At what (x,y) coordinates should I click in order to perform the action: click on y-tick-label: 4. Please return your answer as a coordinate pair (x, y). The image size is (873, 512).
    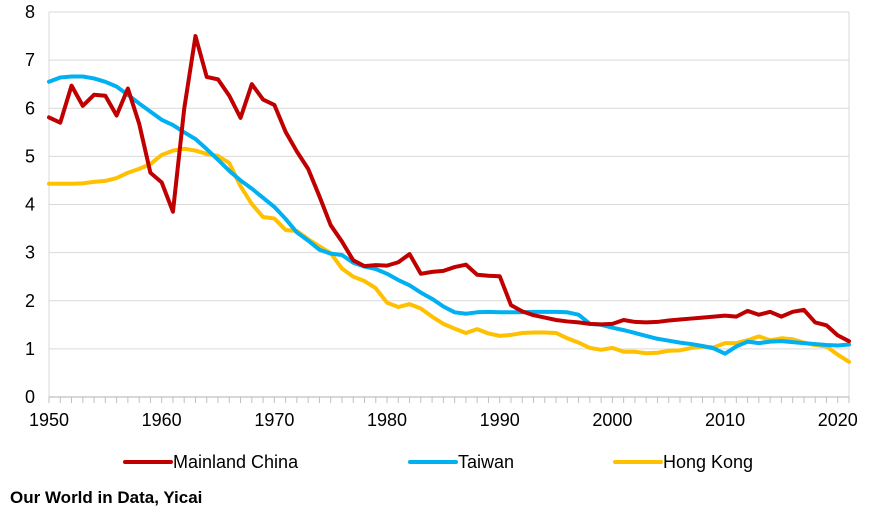
    Looking at the image, I should click on (30, 205).